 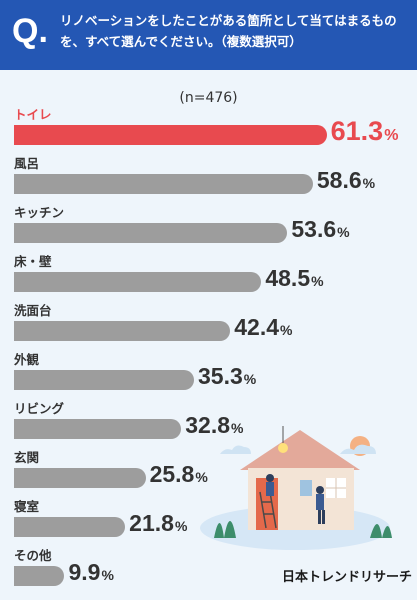 What do you see at coordinates (27, 457) in the screenshot?
I see `category-label: 玄関` at bounding box center [27, 457].